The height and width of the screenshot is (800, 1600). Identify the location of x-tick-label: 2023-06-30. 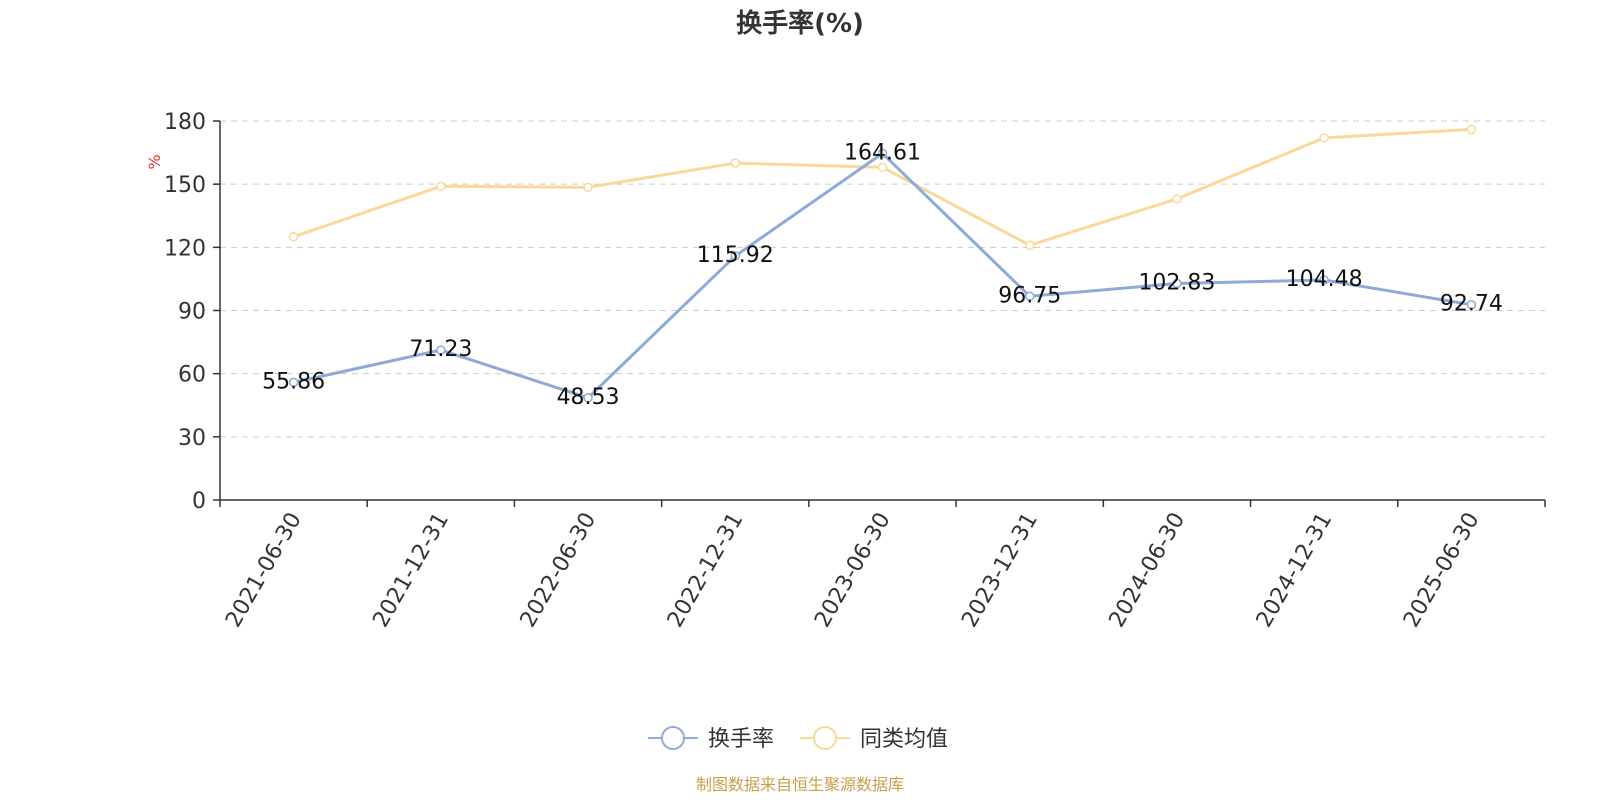
(853, 570).